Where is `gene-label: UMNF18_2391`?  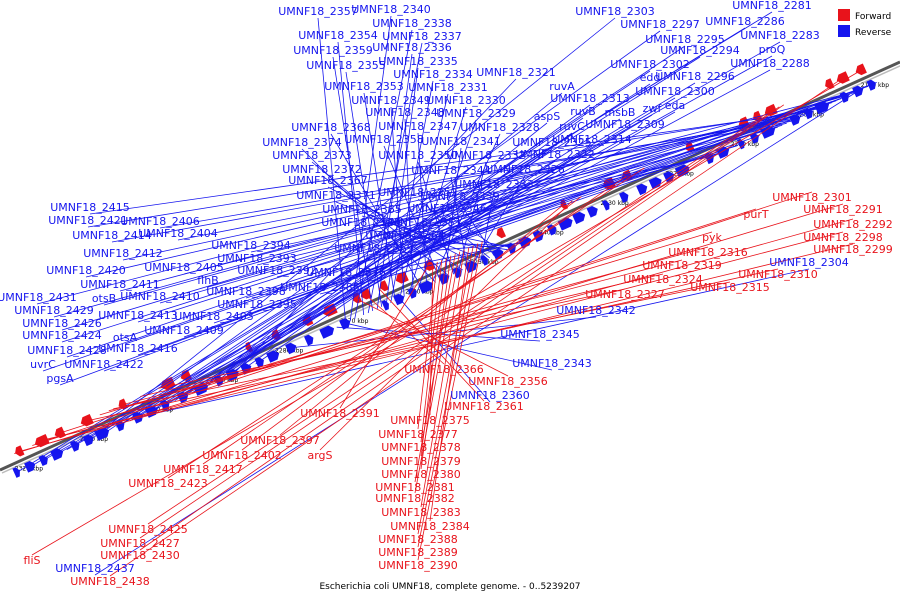
gene-label: UMNF18_2391 is located at coordinates (340, 413).